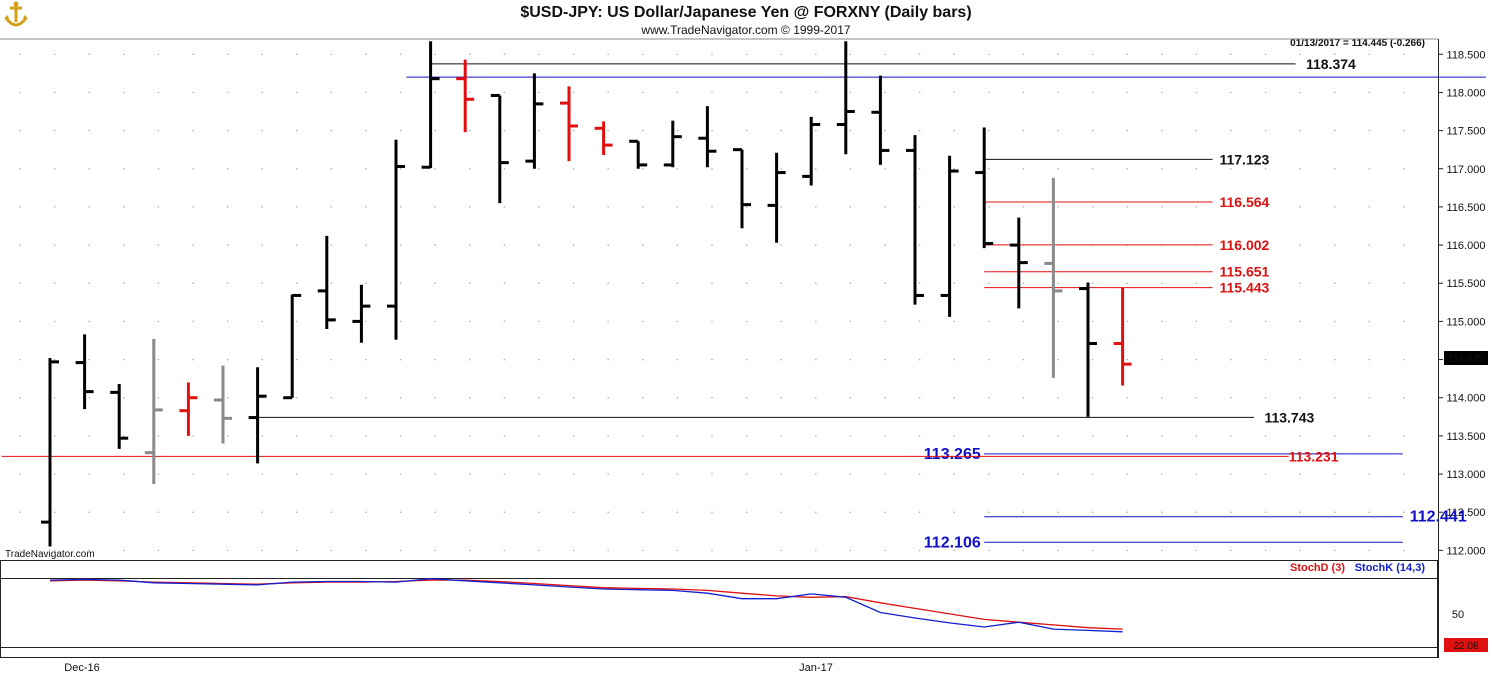 This screenshot has width=1492, height=677. Describe the element at coordinates (1317, 568) in the screenshot. I see `legend-stoch-d: StochD (3)` at that location.